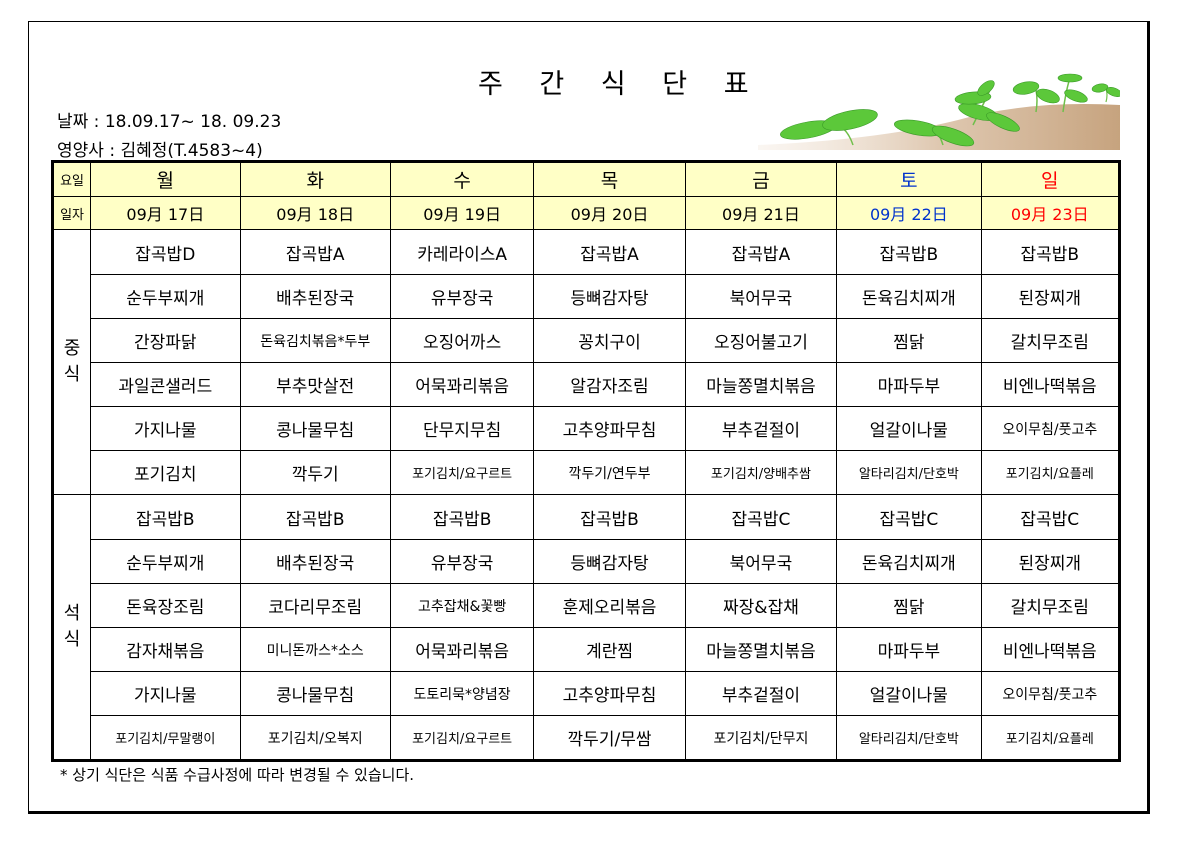  What do you see at coordinates (315, 738) in the screenshot?
I see `menu-item: 포기김치/오복지` at bounding box center [315, 738].